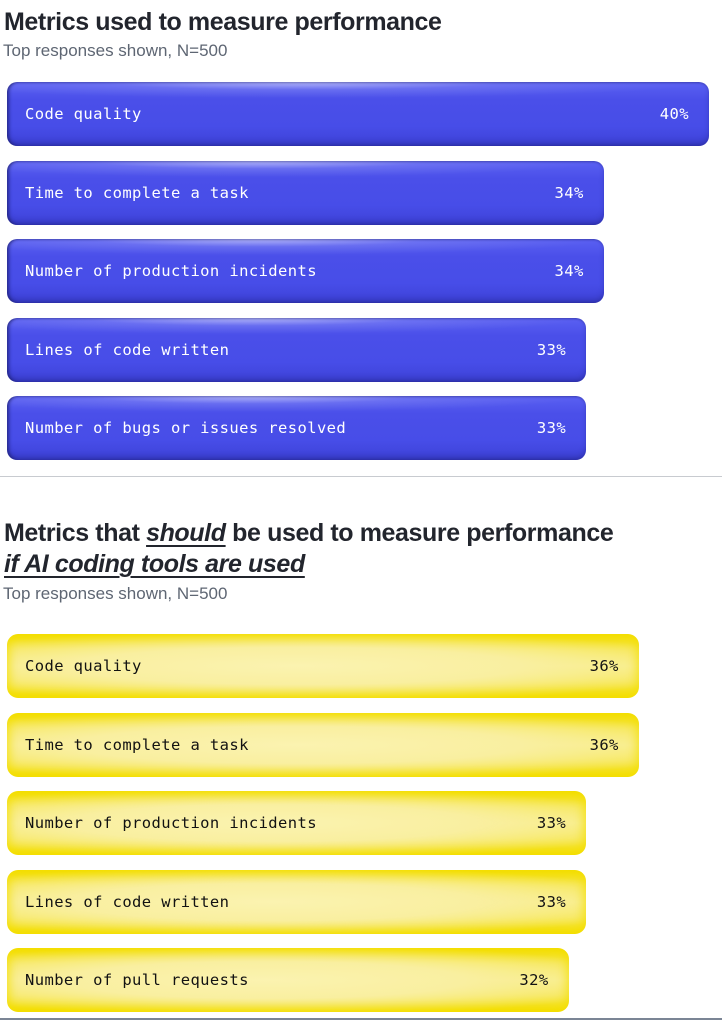 Image resolution: width=722 pixels, height=1024 pixels. I want to click on title-text-emphasis: should, so click(186, 533).